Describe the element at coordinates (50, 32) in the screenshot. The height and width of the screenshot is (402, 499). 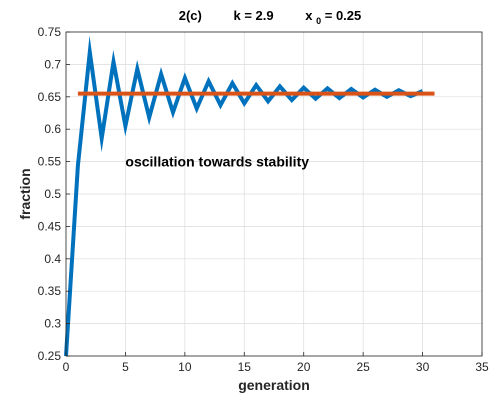
I see `y-tick-label: 0.75` at that location.